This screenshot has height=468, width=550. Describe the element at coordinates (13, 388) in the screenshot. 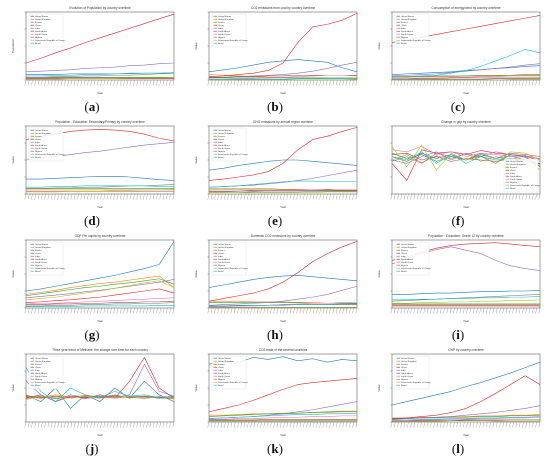

I see `y-axis-label: Value` at that location.